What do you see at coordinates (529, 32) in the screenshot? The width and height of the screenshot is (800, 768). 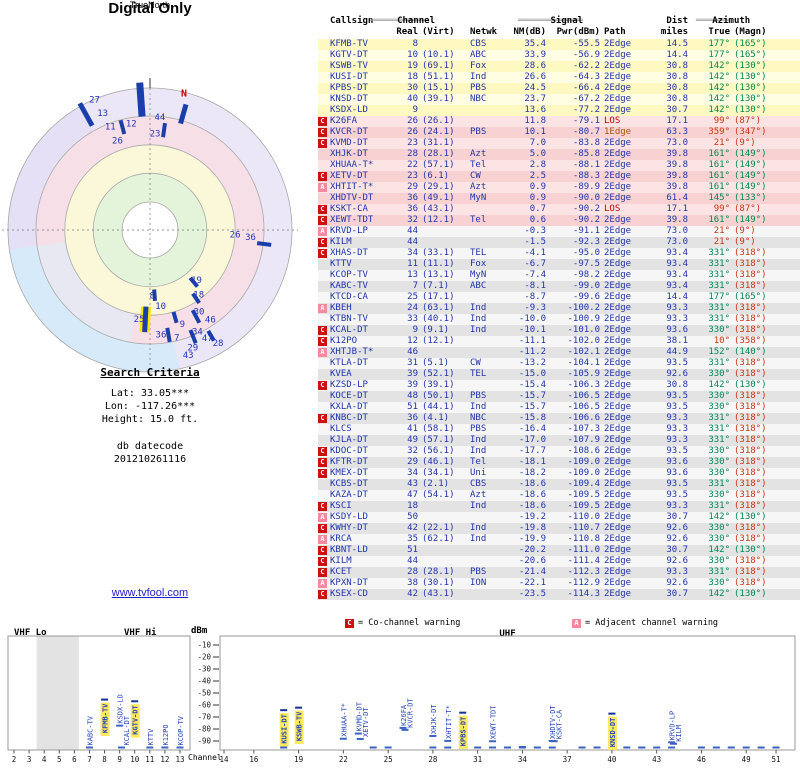 I see `header-nm: NM(dB)` at bounding box center [529, 32].